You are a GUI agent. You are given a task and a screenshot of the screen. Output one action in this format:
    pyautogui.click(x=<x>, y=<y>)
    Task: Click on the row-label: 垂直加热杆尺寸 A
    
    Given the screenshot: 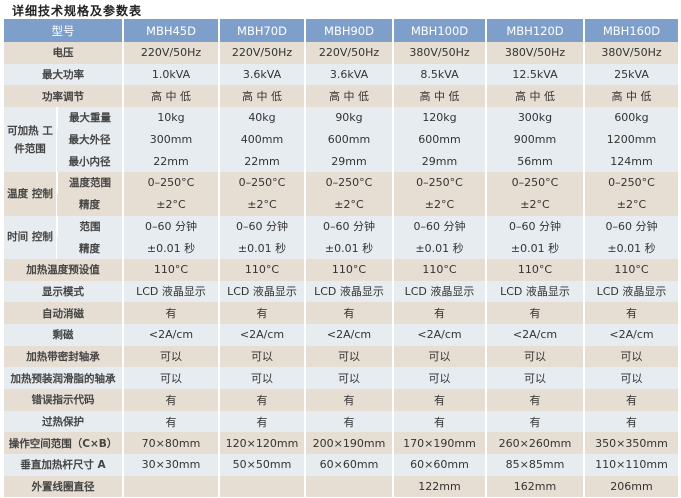 What is the action you would take?
    pyautogui.click(x=63, y=465)
    